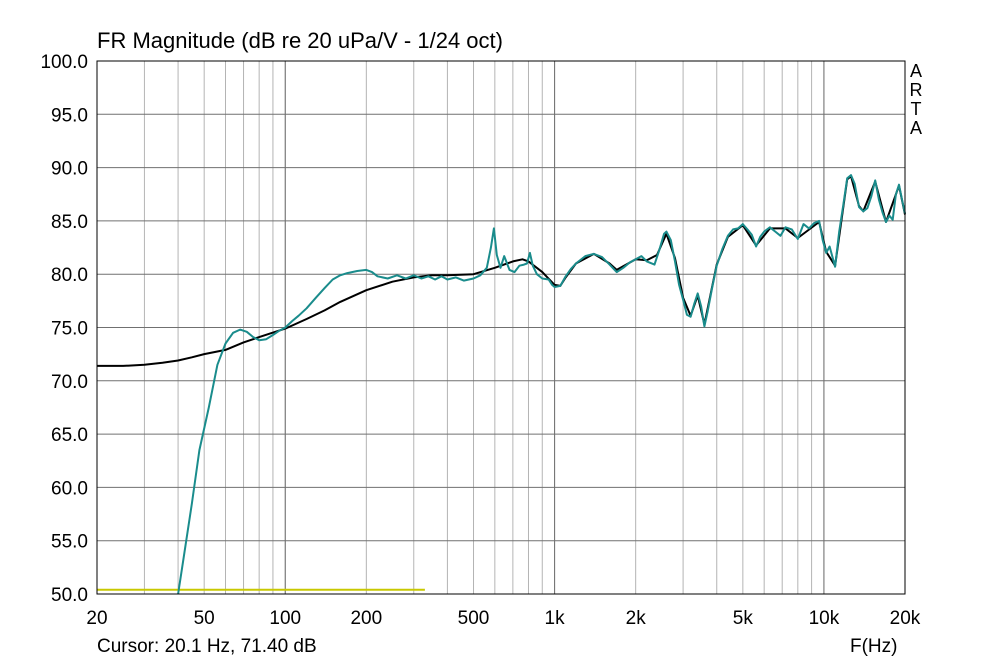 This screenshot has height=666, width=1000. I want to click on brand-letter-a1: A, so click(915, 71).